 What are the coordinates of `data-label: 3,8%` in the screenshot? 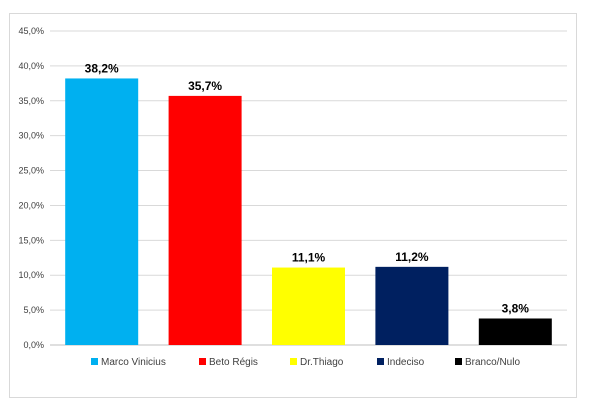 It's located at (516, 308).